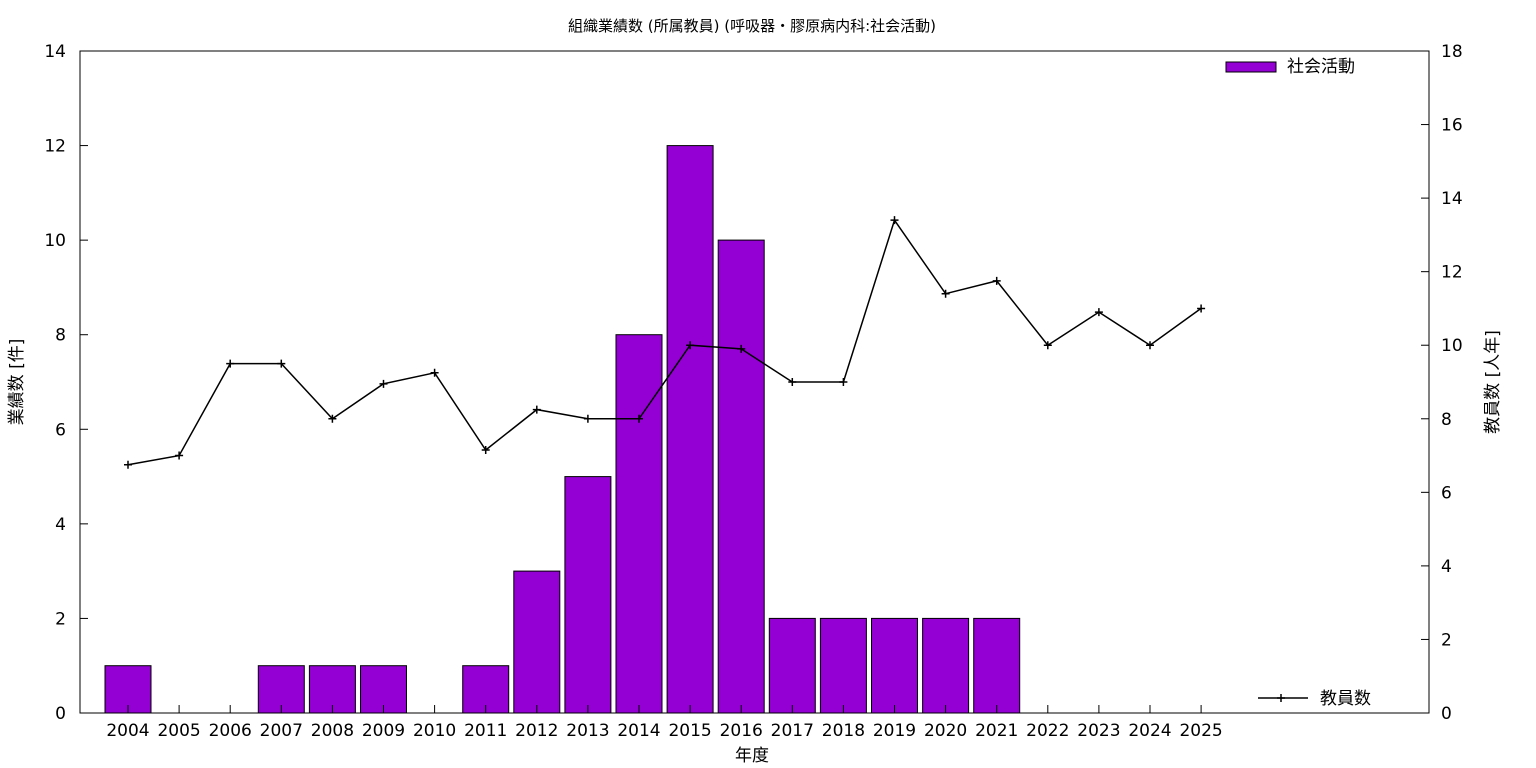 This screenshot has height=768, width=1536. Describe the element at coordinates (945, 731) in the screenshot. I see `x-tick-label: 2020` at that location.